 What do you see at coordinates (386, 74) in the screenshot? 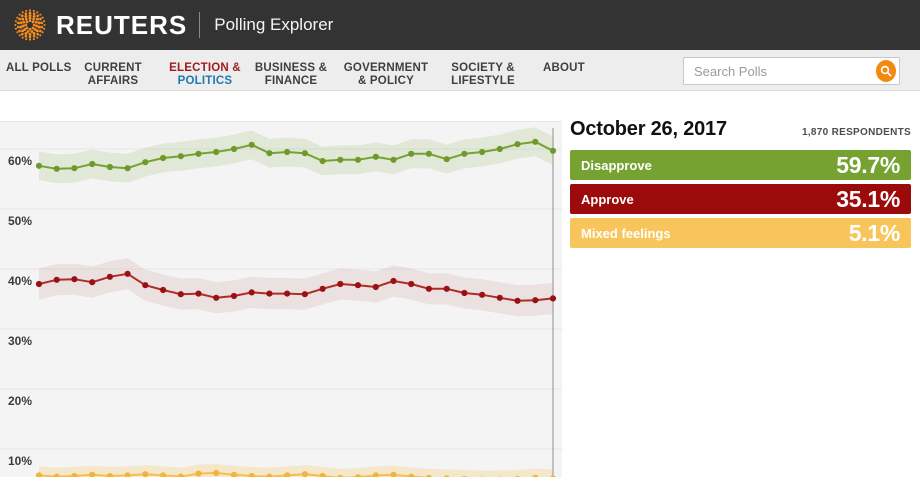
I see `nav-item-government-policy: GOVERNMENT & POLICY` at bounding box center [386, 74].